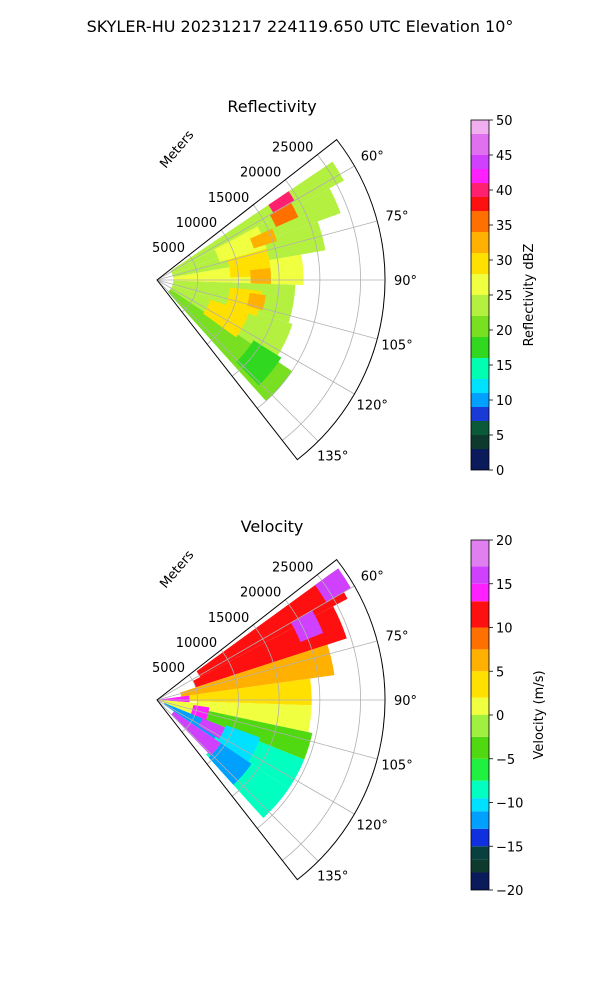 The width and height of the screenshot is (600, 1000). I want to click on velocity-colorbar-tick-label: −10, so click(509, 804).